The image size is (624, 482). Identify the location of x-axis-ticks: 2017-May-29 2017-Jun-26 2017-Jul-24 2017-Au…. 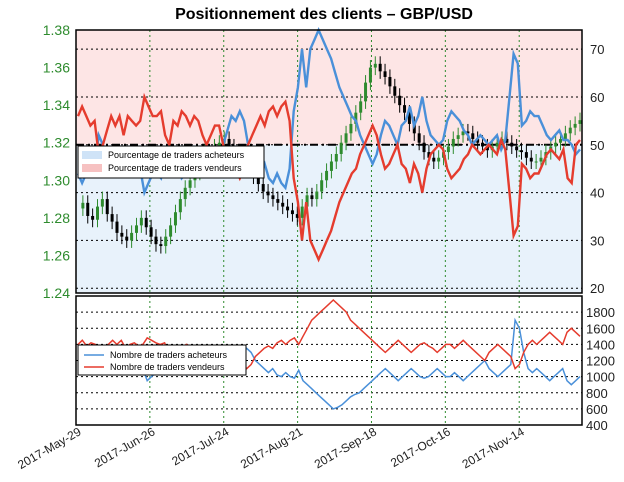
(271, 448).